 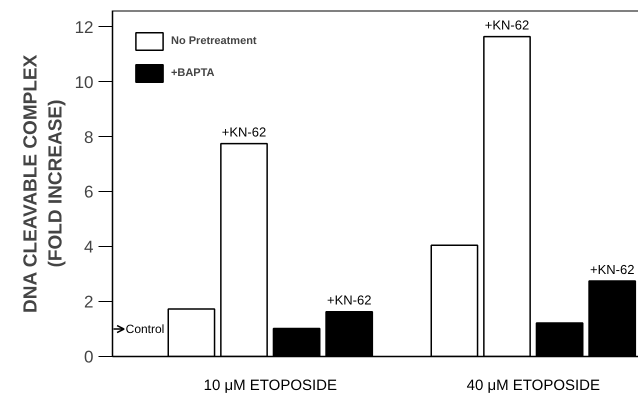 What do you see at coordinates (89, 192) in the screenshot?
I see `y-tick-label: 6` at bounding box center [89, 192].